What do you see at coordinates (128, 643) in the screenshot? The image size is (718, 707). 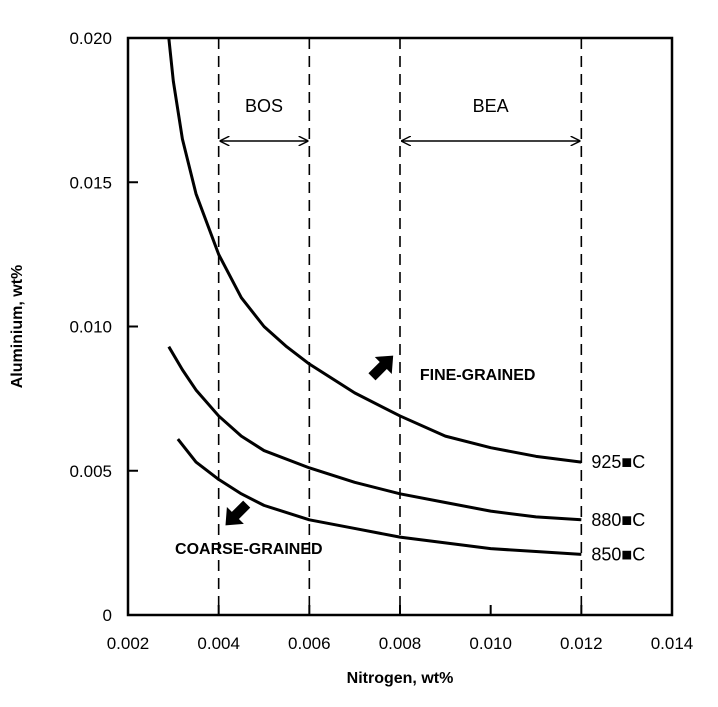 I see `x-tick-label: 0.002` at bounding box center [128, 643].